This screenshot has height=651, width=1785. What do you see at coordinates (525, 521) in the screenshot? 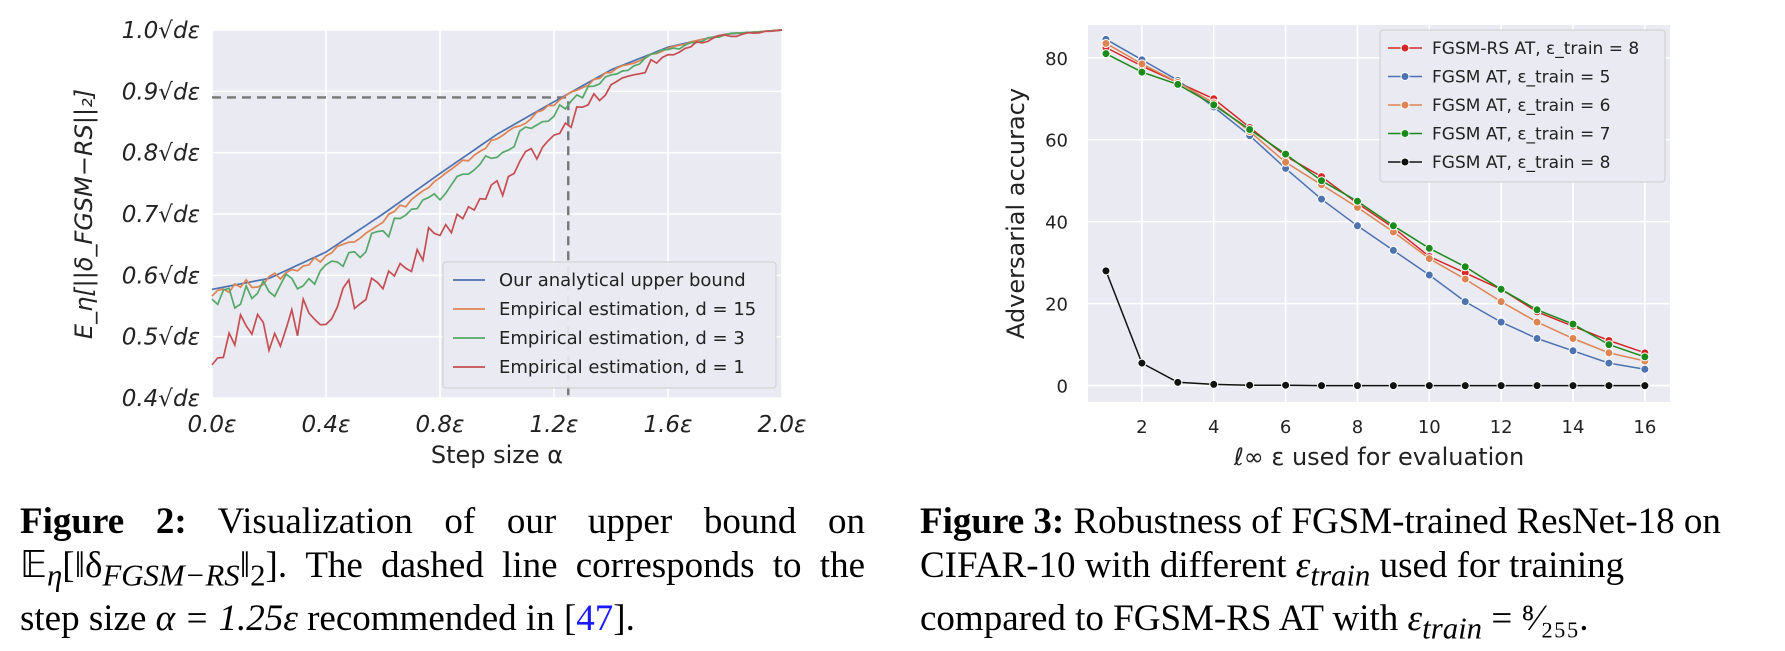
I see `figure-2-caption-text-1: Visualization of our upper bound on` at bounding box center [525, 521].